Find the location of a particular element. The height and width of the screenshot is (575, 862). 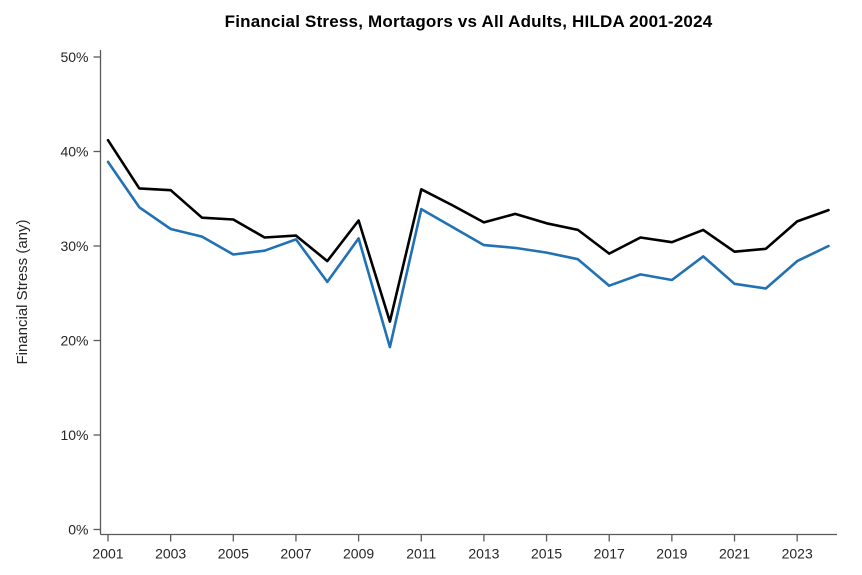

y-tick-label: 40% is located at coordinates (74, 152).